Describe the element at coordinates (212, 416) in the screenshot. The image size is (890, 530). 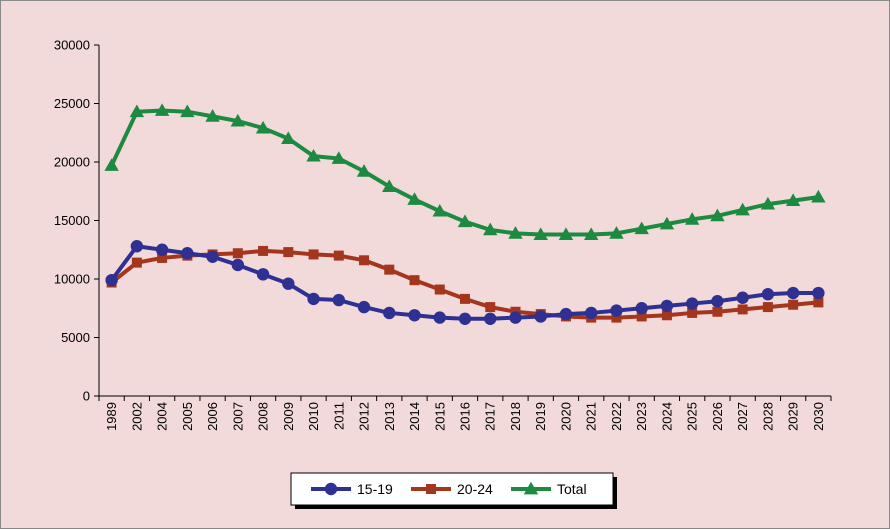
I see `x-tick-label: 2006` at that location.